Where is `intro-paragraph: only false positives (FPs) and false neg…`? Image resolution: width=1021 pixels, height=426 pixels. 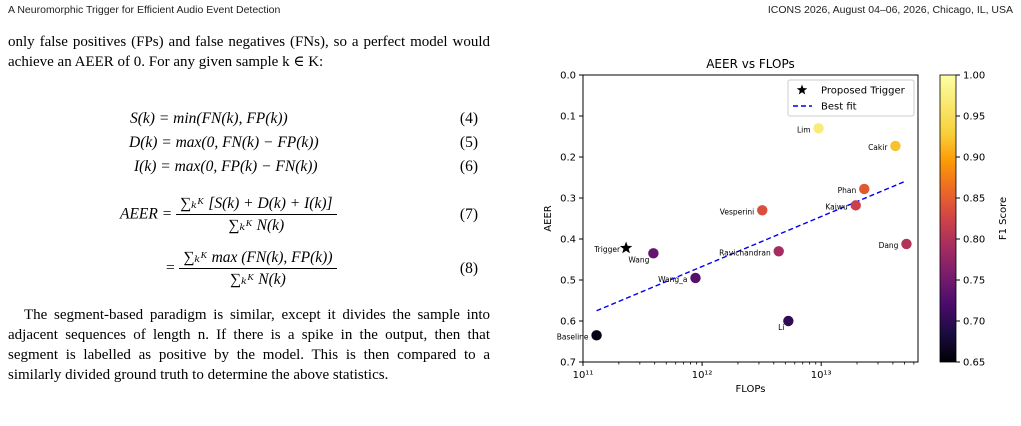 intro-paragraph: only false positives (FPs) and false neg… is located at coordinates (249, 52).